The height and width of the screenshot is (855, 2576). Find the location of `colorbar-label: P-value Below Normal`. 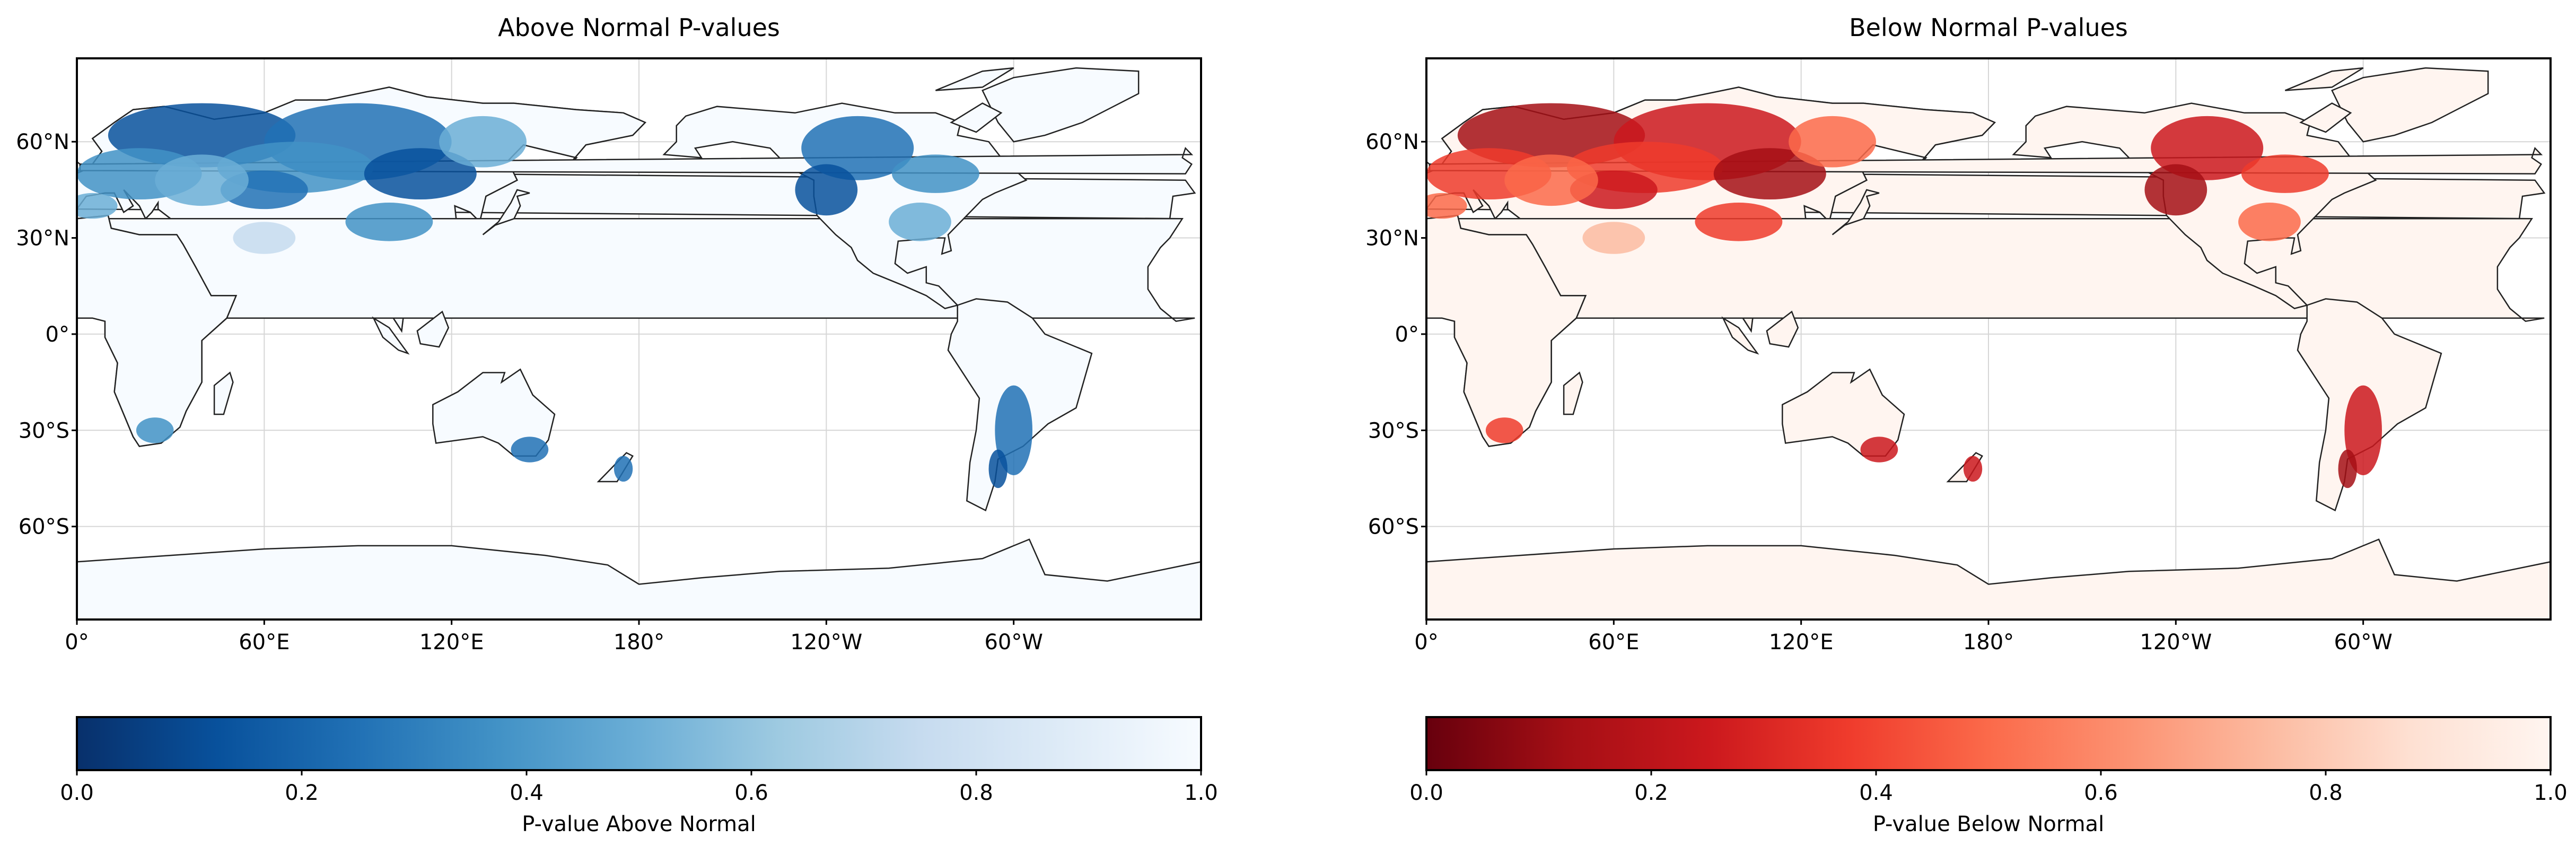

colorbar-label: P-value Below Normal is located at coordinates (1988, 824).